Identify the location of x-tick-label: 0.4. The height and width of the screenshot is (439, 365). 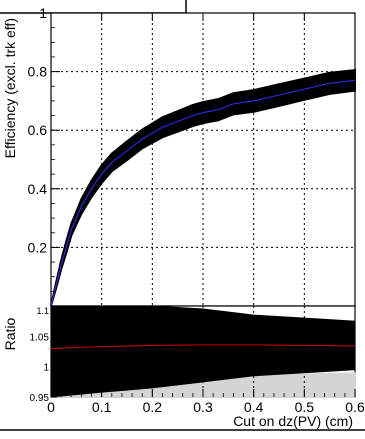
(254, 407).